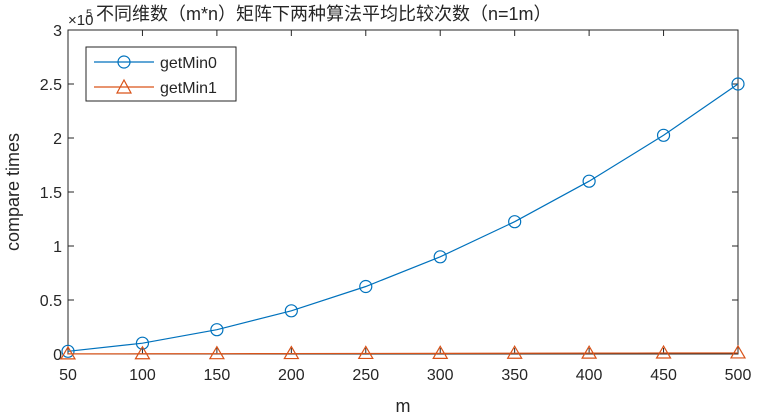 This screenshot has height=416, width=757. Describe the element at coordinates (68, 375) in the screenshot. I see `x-tick-label: 50` at that location.